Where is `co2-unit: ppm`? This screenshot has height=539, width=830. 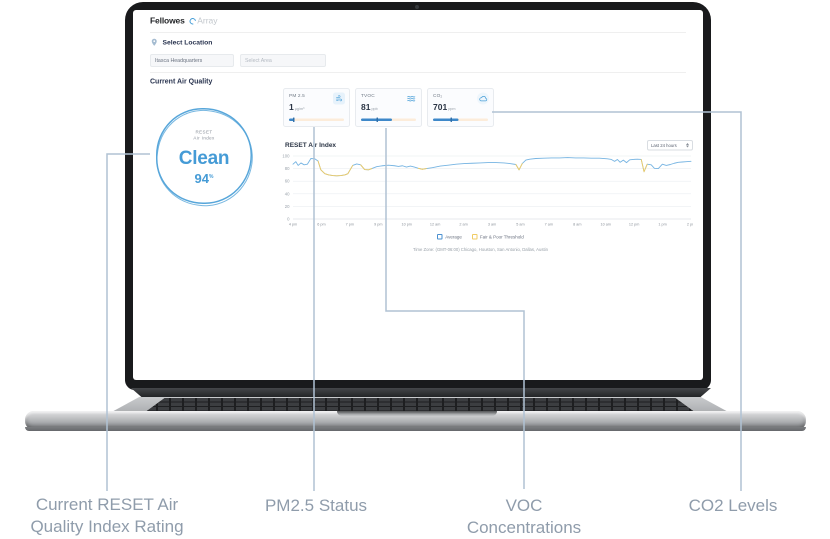
co2-unit: ppm is located at coordinates (452, 109).